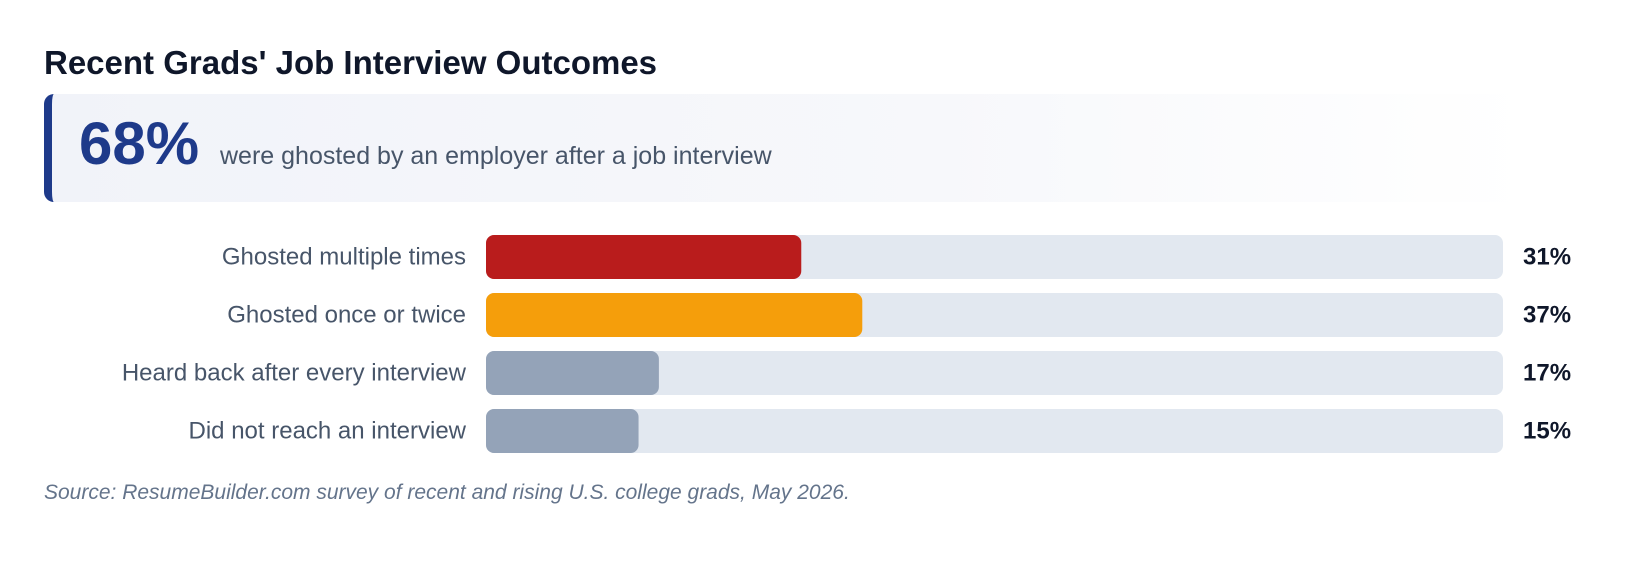 Image resolution: width=1648 pixels, height=564 pixels. Describe the element at coordinates (1547, 431) in the screenshot. I see `value-label: 15%` at that location.